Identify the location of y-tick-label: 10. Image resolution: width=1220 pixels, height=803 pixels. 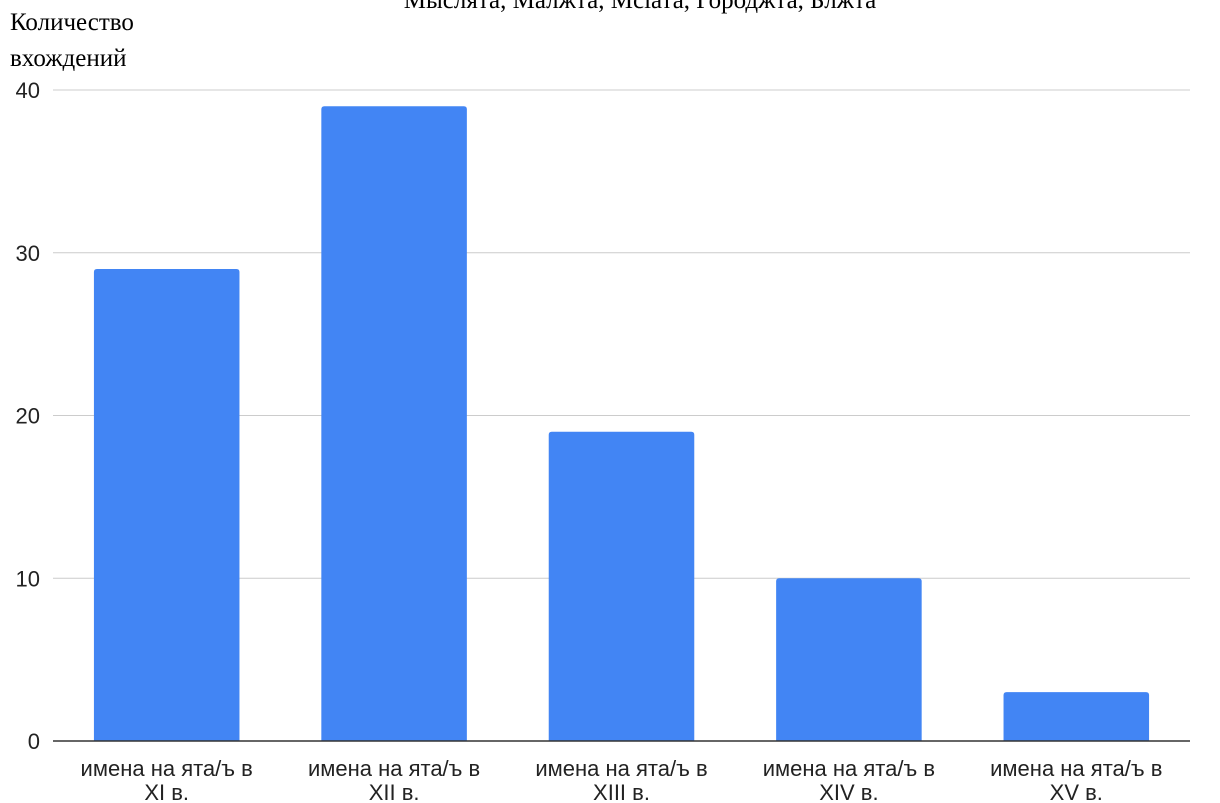
(28, 578).